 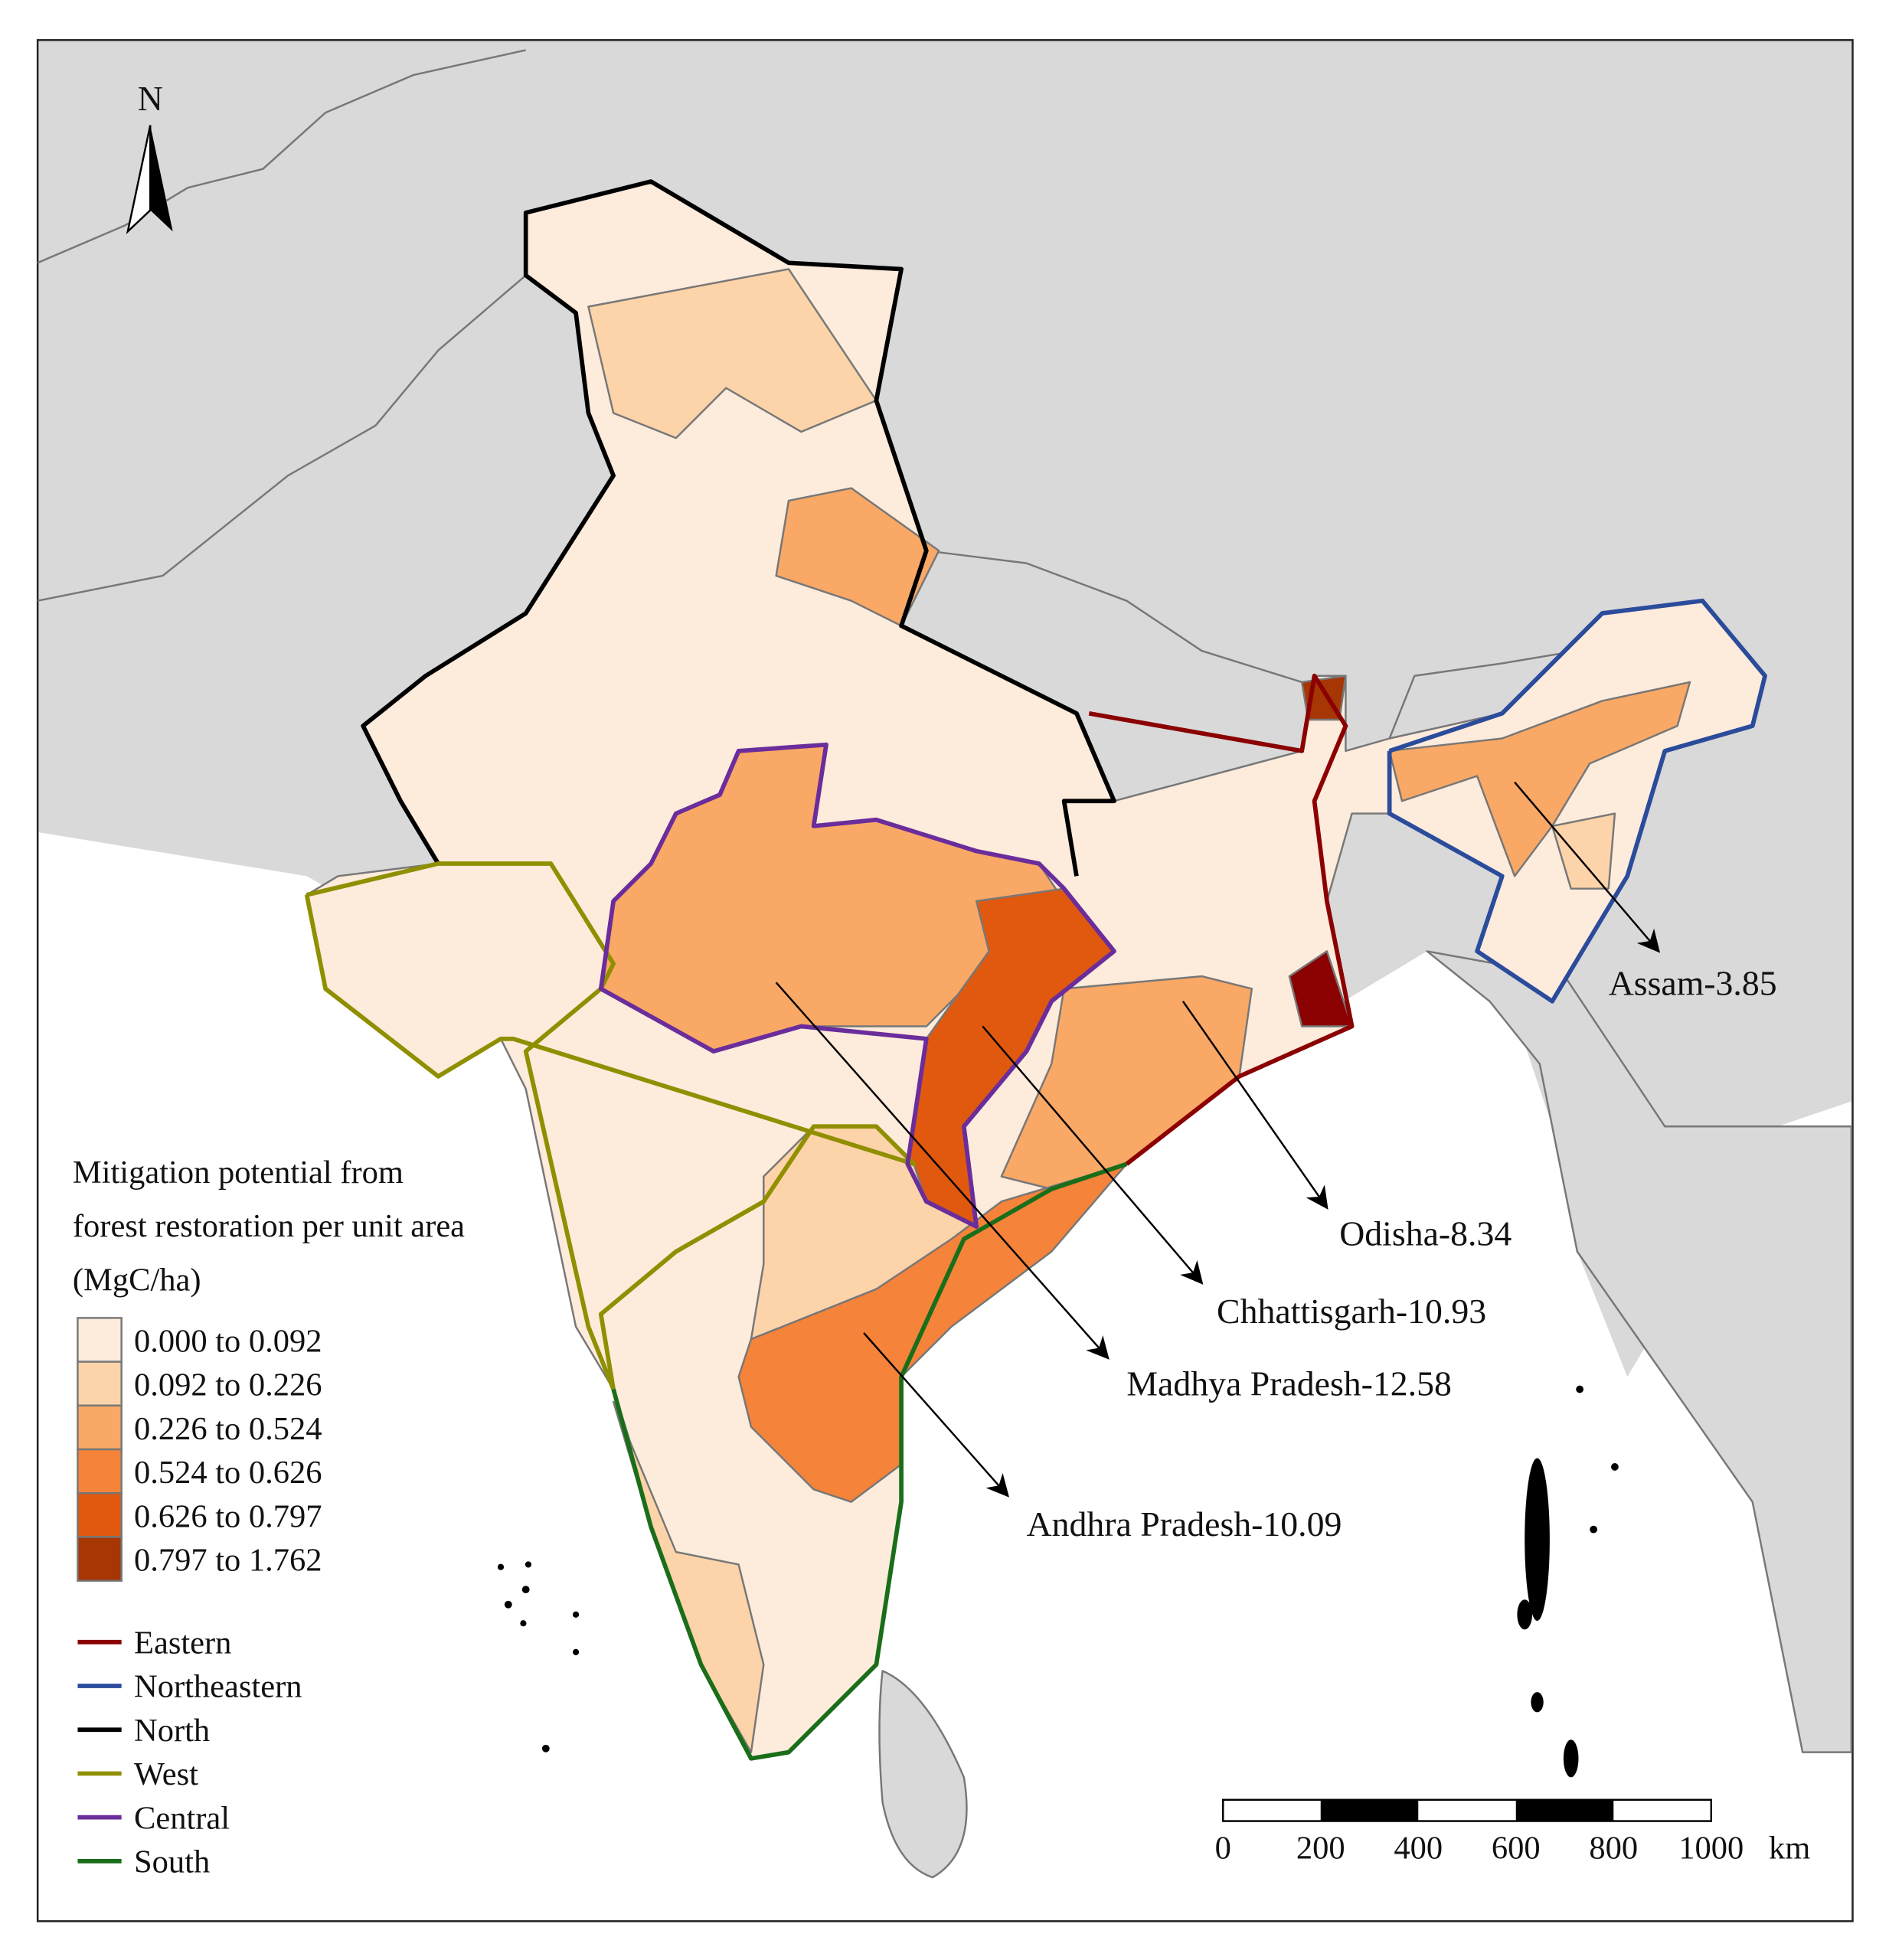 What do you see at coordinates (1480, 1849) in the screenshot?
I see `scale-ticks: 0 200 400 600 800 1000` at bounding box center [1480, 1849].